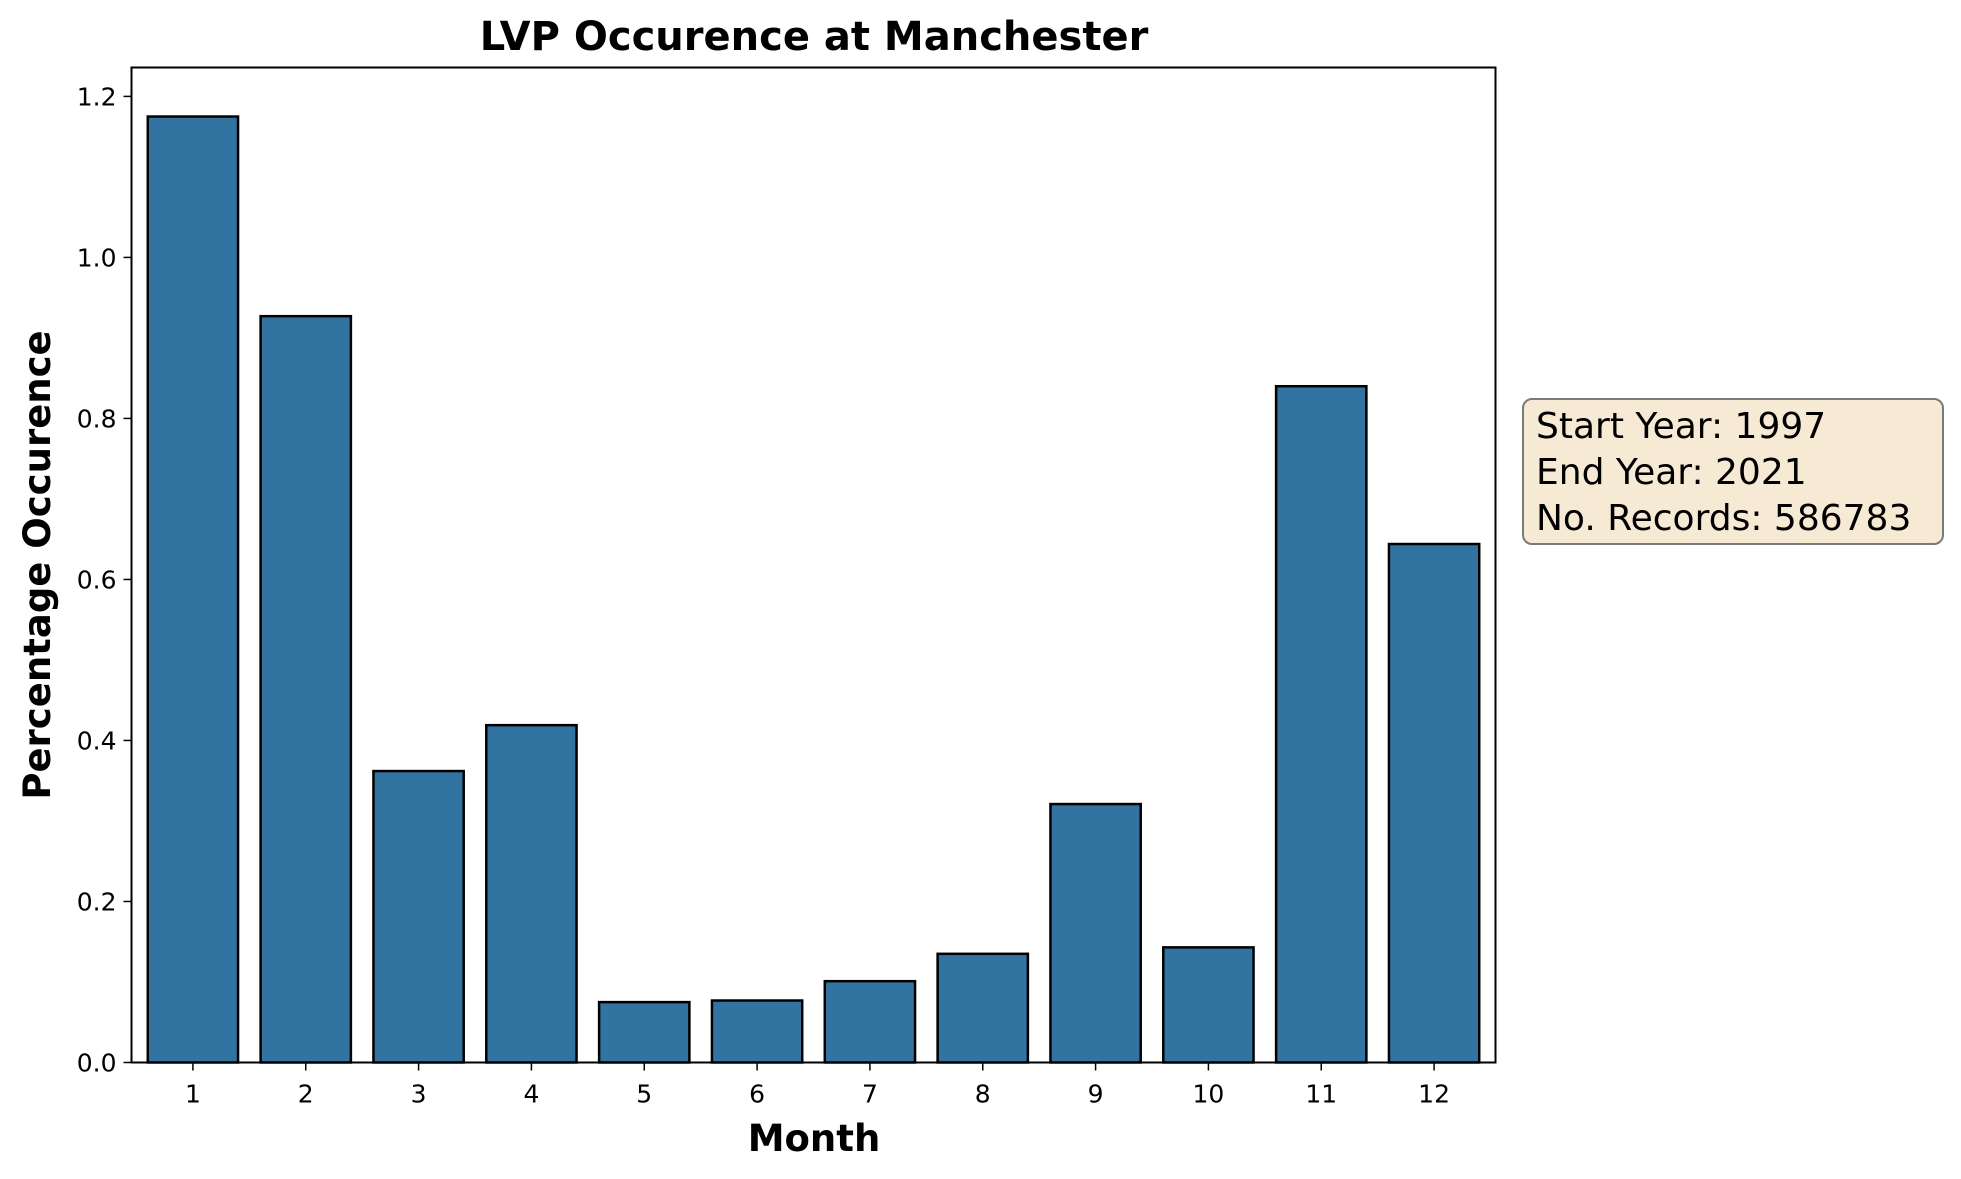  What do you see at coordinates (531, 1094) in the screenshot?
I see `x-tick-label: 4` at bounding box center [531, 1094].